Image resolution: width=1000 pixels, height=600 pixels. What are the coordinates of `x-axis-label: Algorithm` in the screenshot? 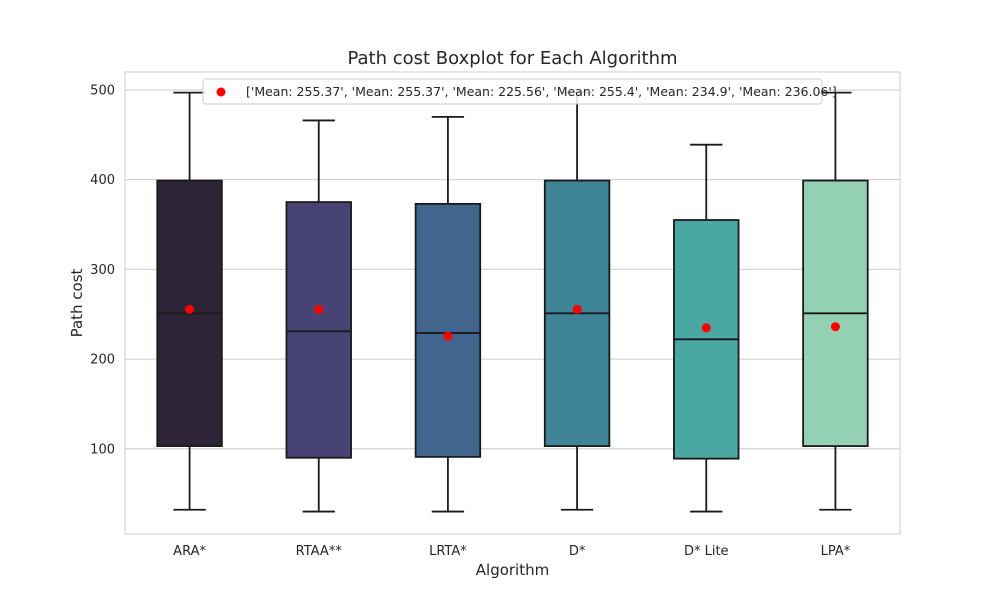 It's located at (512, 570).